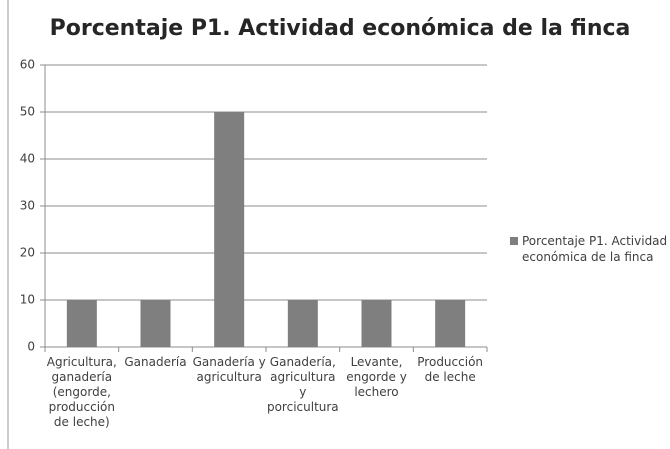 The width and height of the screenshot is (670, 449). I want to click on y-tick-label: 0, so click(31, 347).